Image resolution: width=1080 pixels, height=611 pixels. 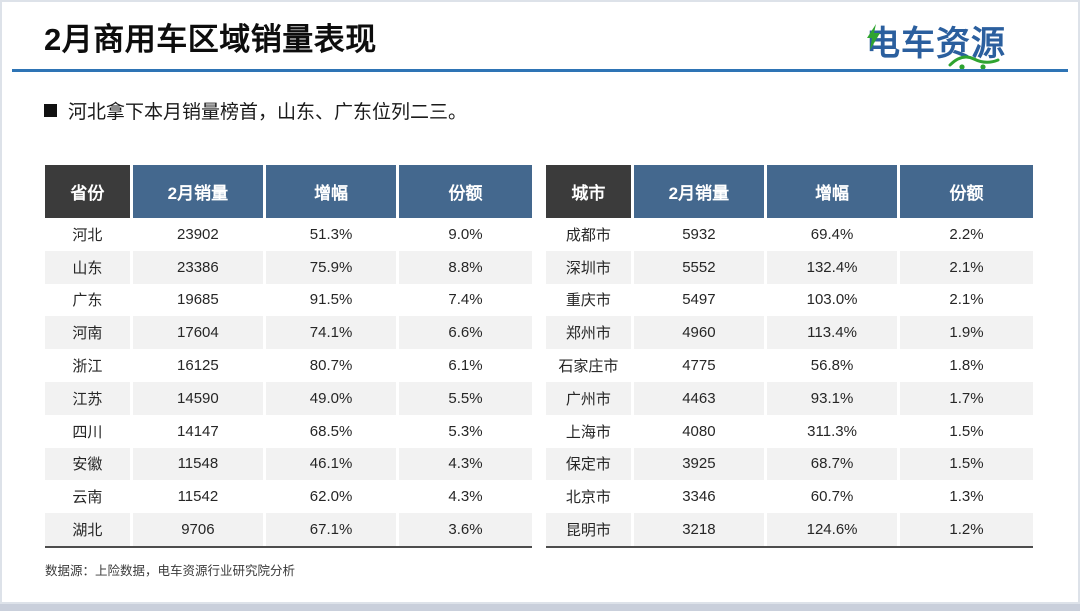 I want to click on table-cell: 67.1%, so click(x=333, y=529).